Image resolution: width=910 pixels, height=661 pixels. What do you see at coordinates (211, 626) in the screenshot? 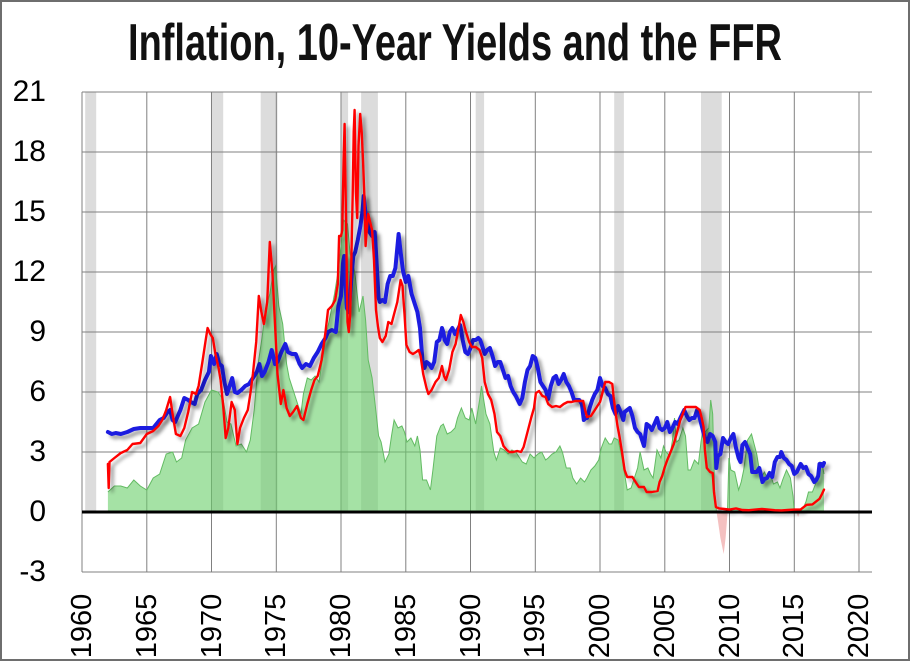
I see `x-tick-label: 1970` at bounding box center [211, 626].